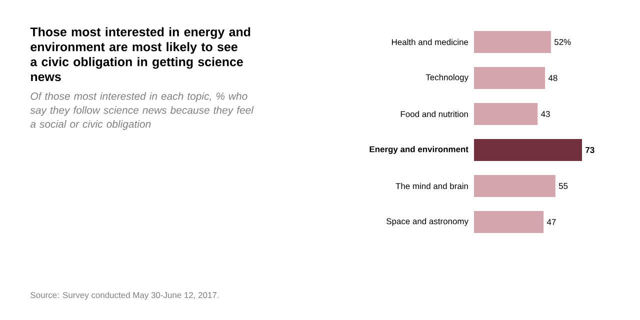  I want to click on text: Those most interested in energy and environment are most likely to see a civic obligation in getting science news, so click(140, 54).